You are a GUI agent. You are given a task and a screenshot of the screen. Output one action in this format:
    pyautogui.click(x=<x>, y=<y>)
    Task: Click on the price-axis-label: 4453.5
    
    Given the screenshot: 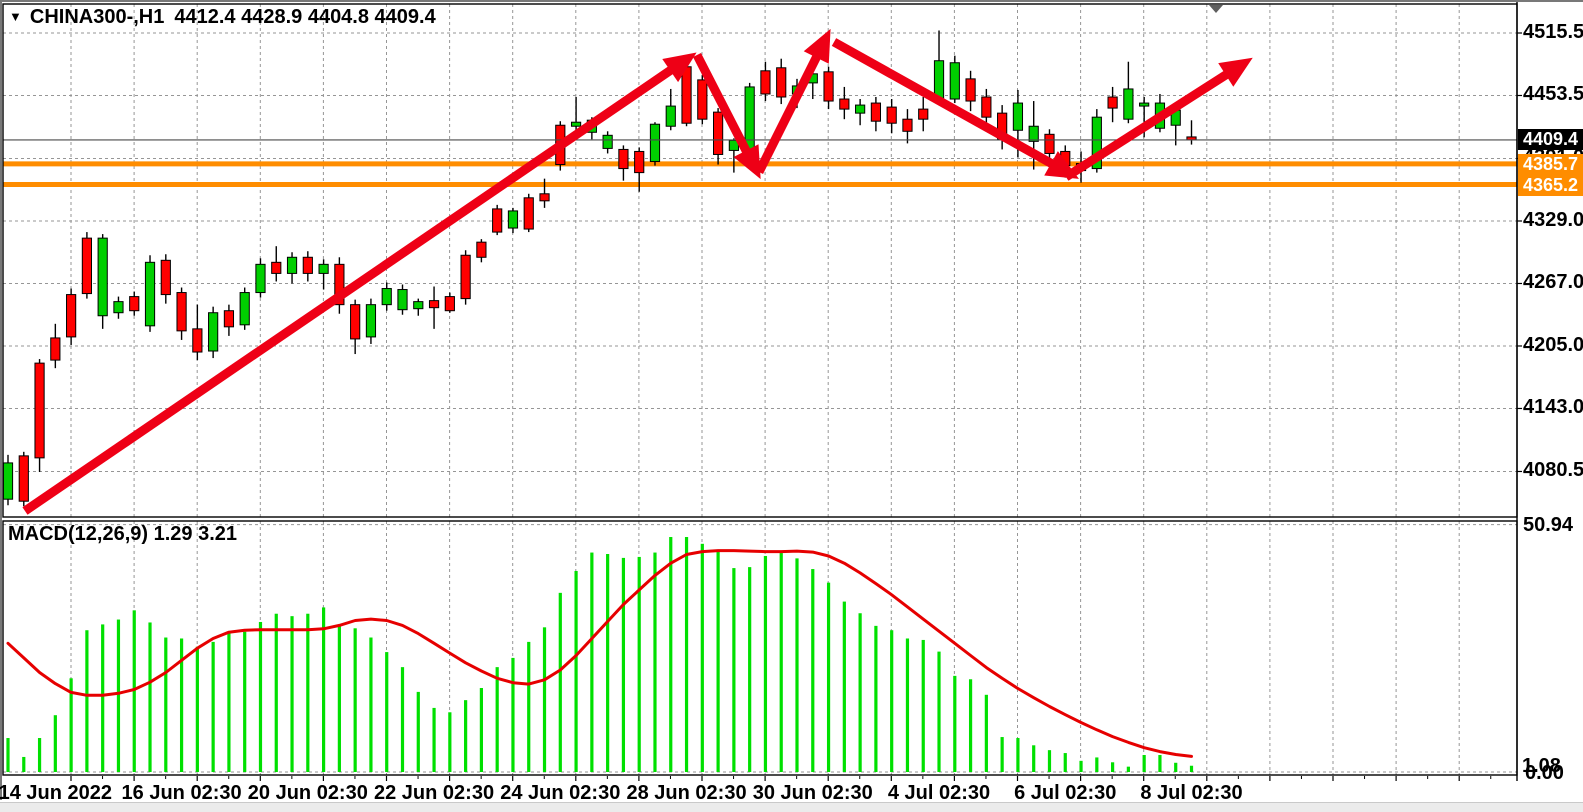 What is the action you would take?
    pyautogui.click(x=1553, y=94)
    